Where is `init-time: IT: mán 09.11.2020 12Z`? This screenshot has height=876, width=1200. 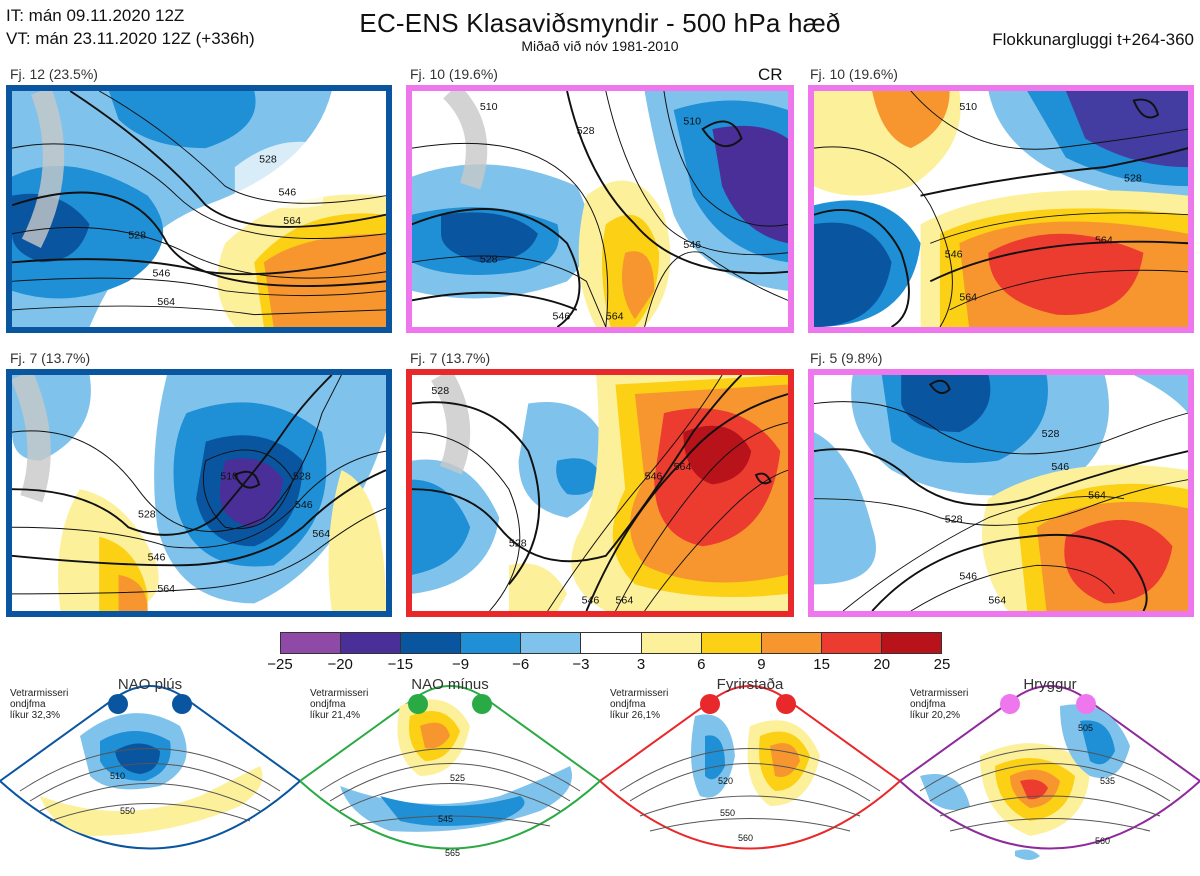
init-time: IT: mán 09.11.2020 12Z is located at coordinates (95, 15).